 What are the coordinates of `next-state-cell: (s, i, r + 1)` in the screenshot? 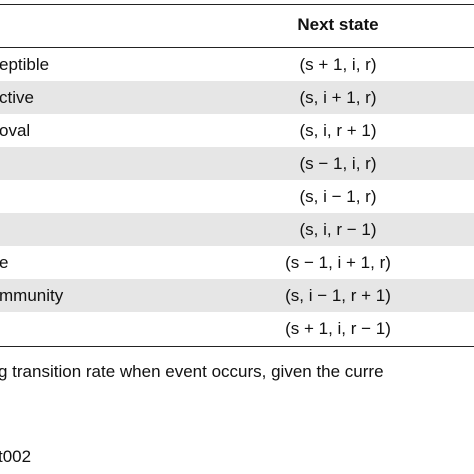 It's located at (338, 130).